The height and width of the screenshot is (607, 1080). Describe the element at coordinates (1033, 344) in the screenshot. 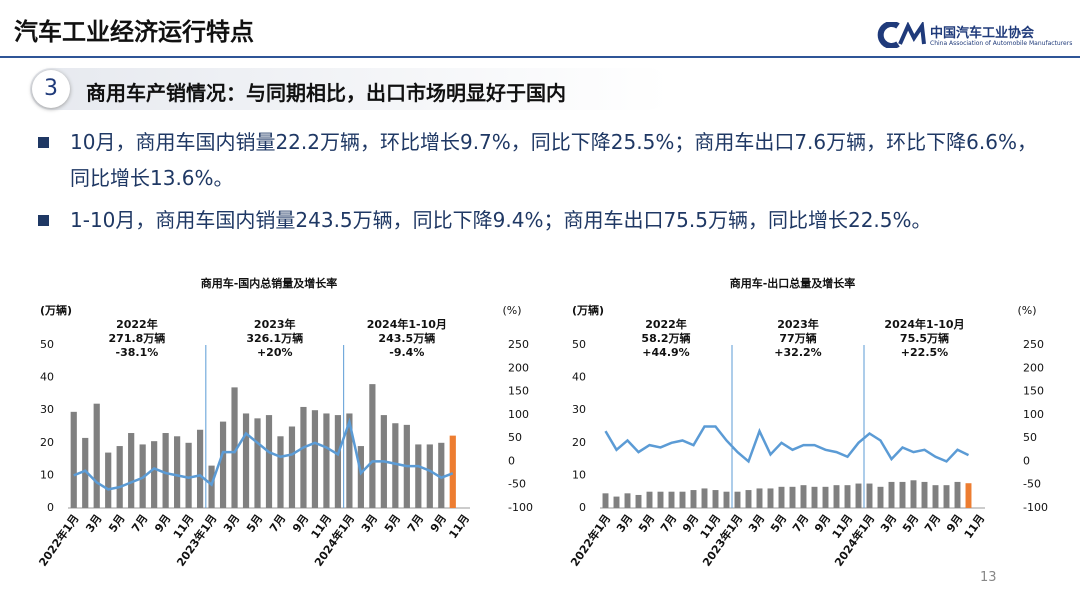

I see `y2-tick-label: 250` at that location.